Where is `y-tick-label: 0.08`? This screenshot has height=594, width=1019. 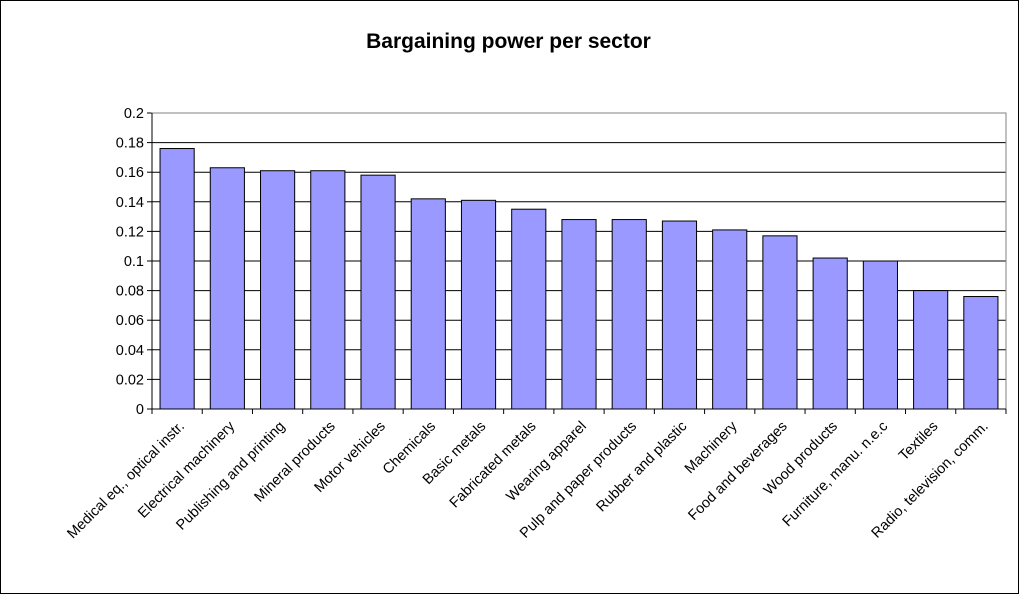 y-tick-label: 0.08 is located at coordinates (130, 292).